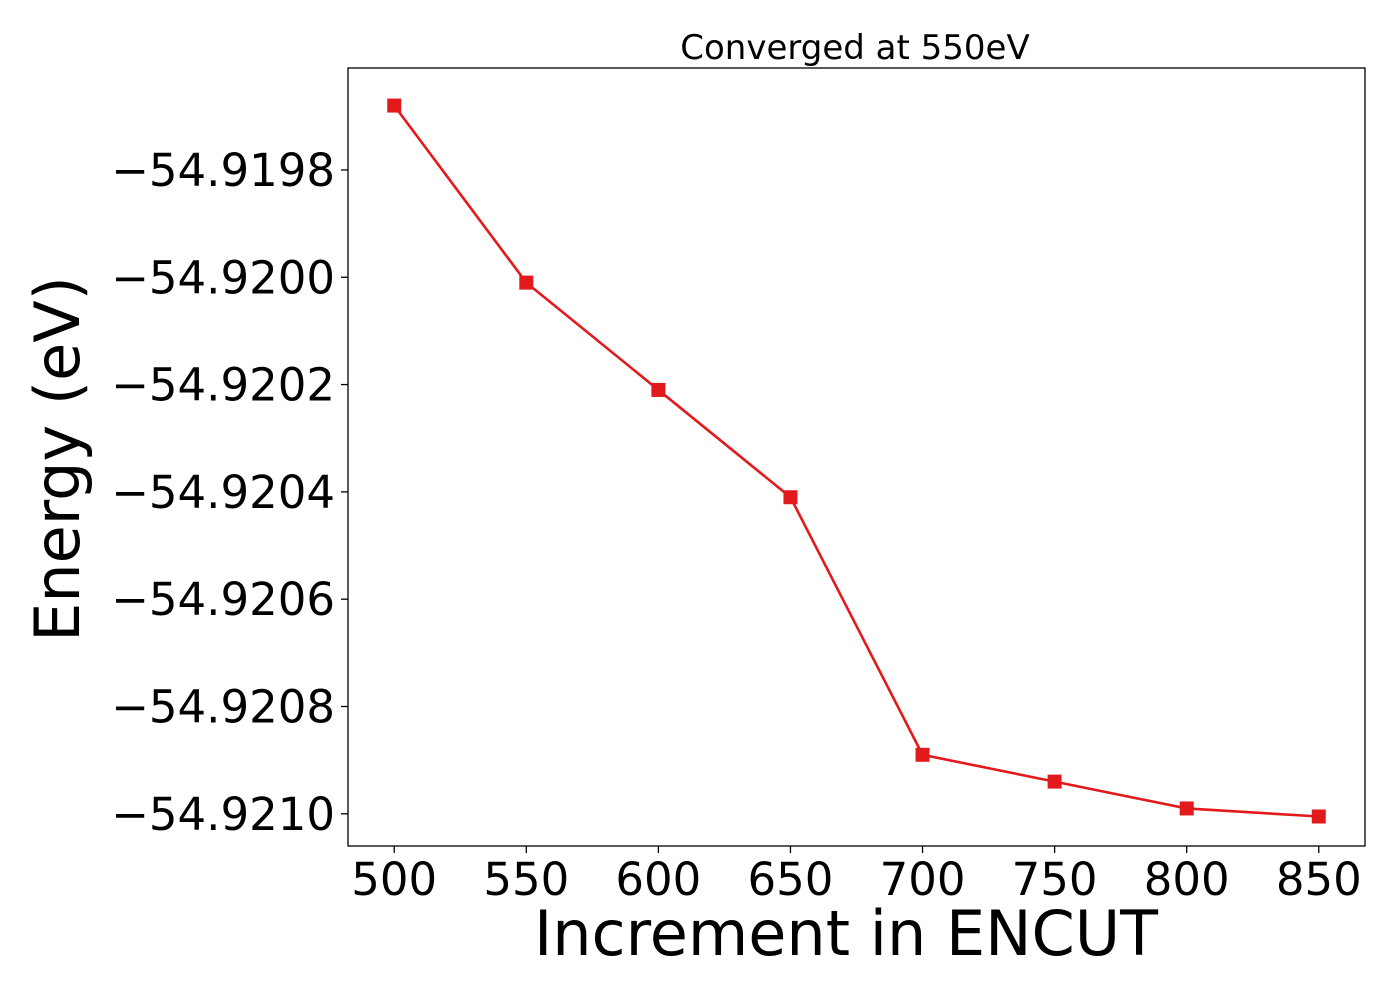  What do you see at coordinates (223, 599) in the screenshot?
I see `y-tick-label: −54.9206` at bounding box center [223, 599].